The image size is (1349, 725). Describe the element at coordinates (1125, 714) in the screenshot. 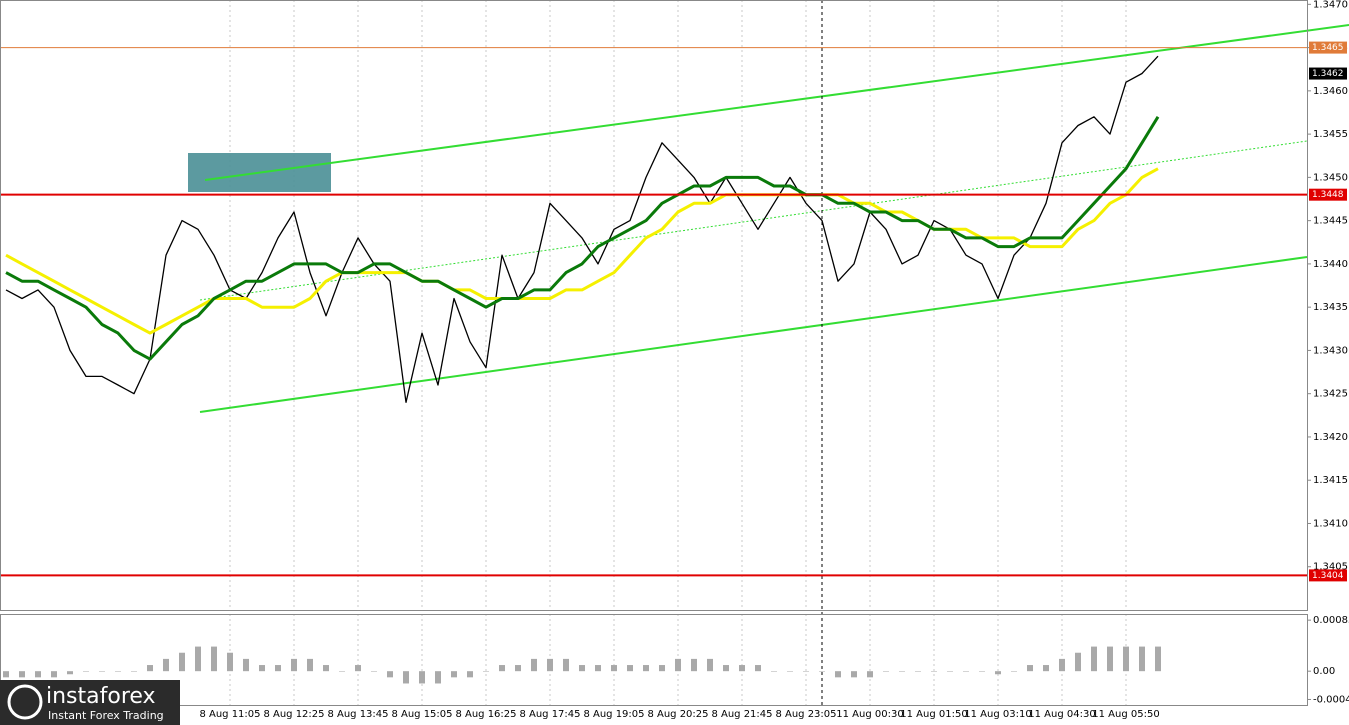

I see `x-tick-label: 11 Aug 05:50` at that location.